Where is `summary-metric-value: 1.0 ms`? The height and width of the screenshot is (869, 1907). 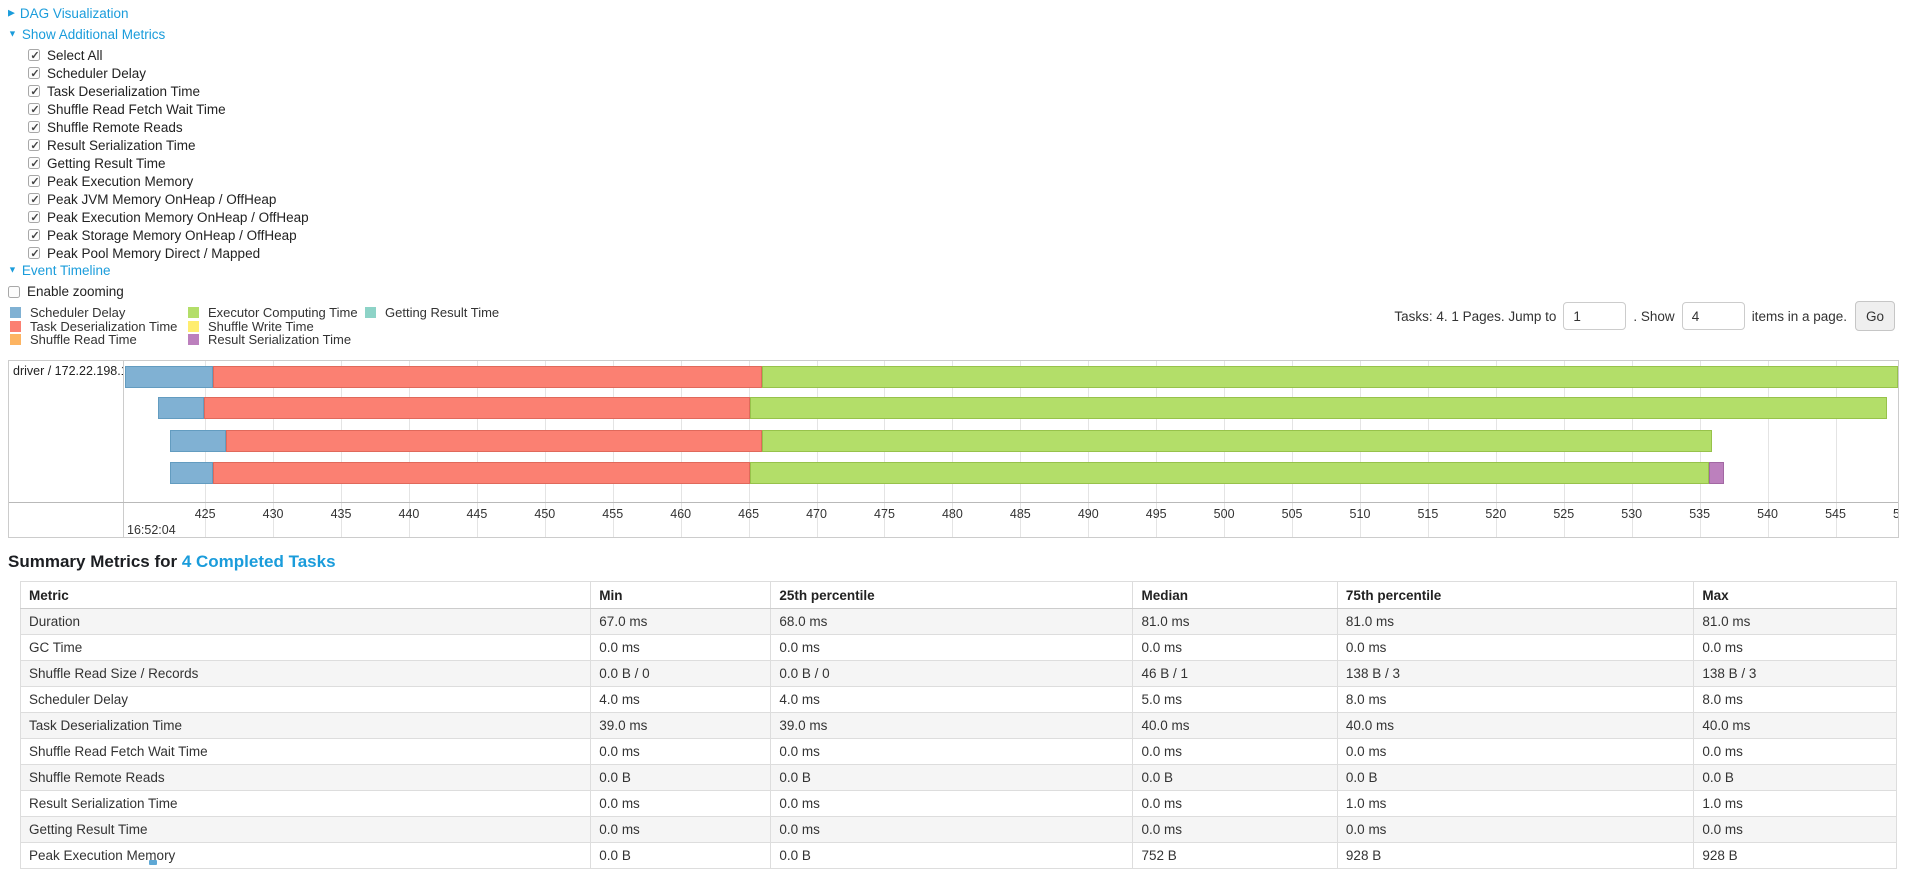 summary-metric-value: 1.0 ms is located at coordinates (1515, 803).